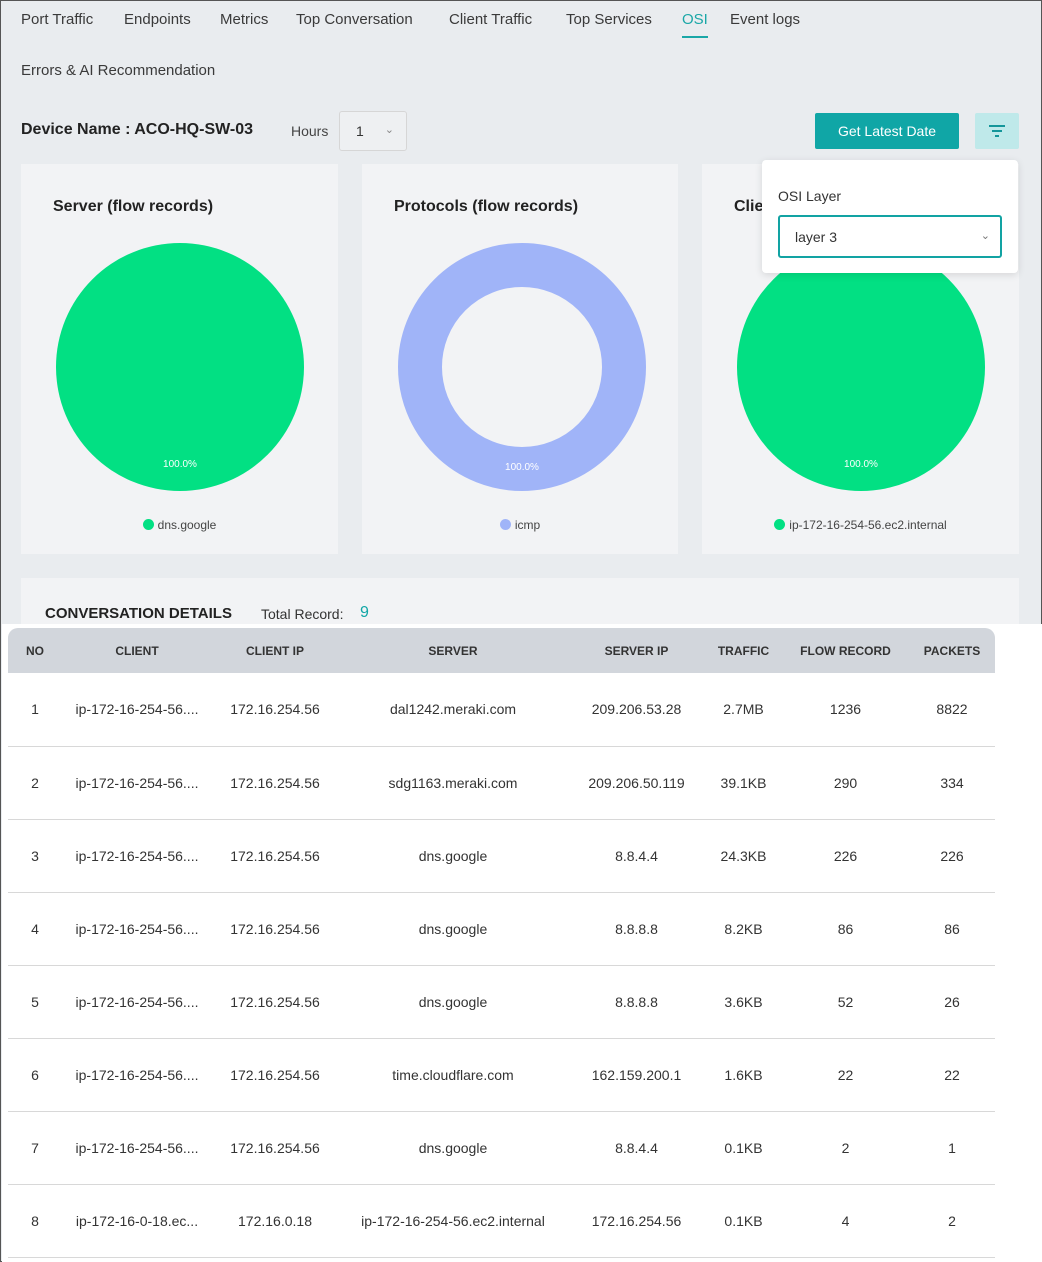 The width and height of the screenshot is (1042, 1262). What do you see at coordinates (636, 650) in the screenshot?
I see `column-header-server-ip: SERVER IP` at bounding box center [636, 650].